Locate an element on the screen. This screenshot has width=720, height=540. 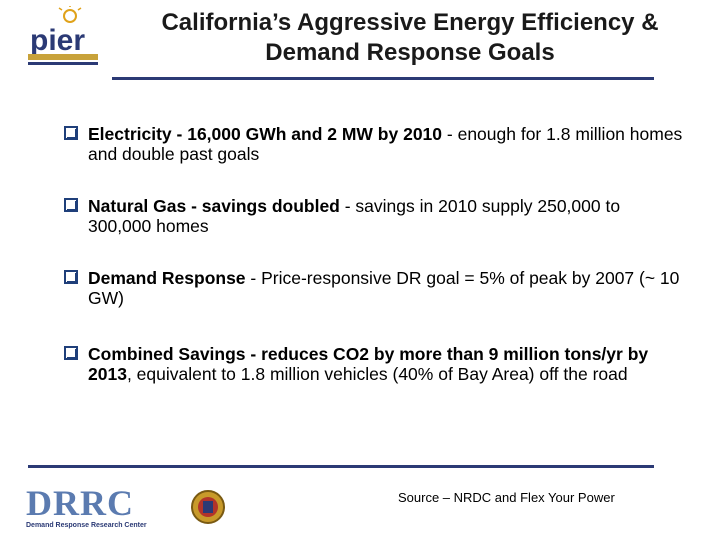
drrc-logo-graphic: DRRC Demand Response Research Center is located at coordinates (125, 506).